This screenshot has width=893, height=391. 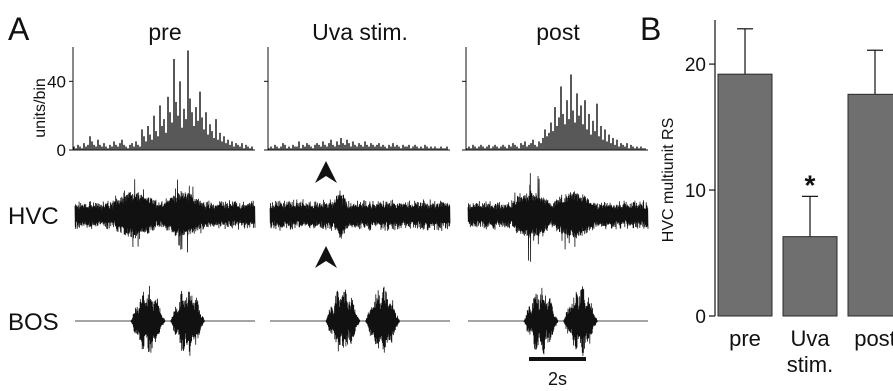 I want to click on condition-title: Uva stim., so click(x=360, y=32).